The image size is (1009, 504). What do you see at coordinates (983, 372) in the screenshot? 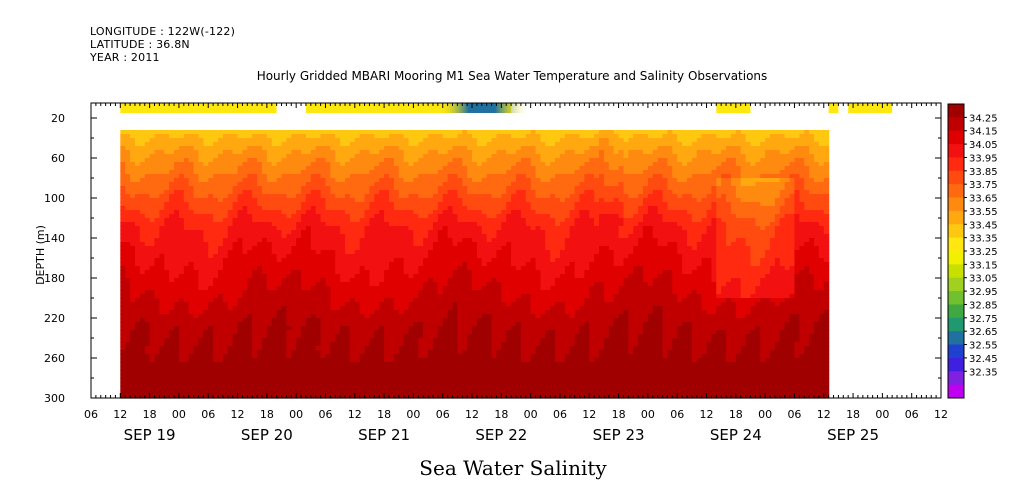
I see `colorbar-label: 32.35` at bounding box center [983, 372].